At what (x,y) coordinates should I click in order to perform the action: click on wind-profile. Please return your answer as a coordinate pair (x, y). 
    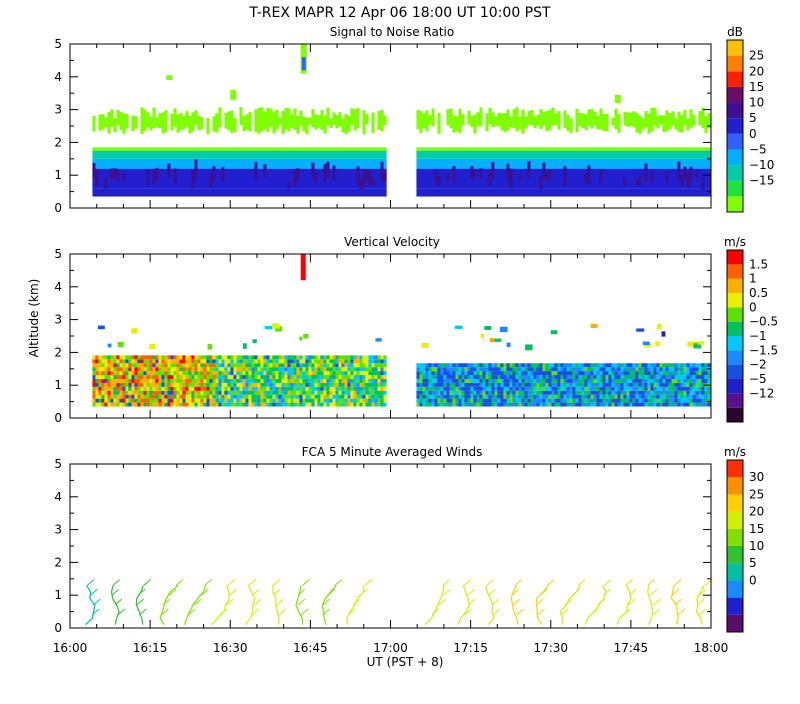
    Looking at the image, I should click on (221, 605).